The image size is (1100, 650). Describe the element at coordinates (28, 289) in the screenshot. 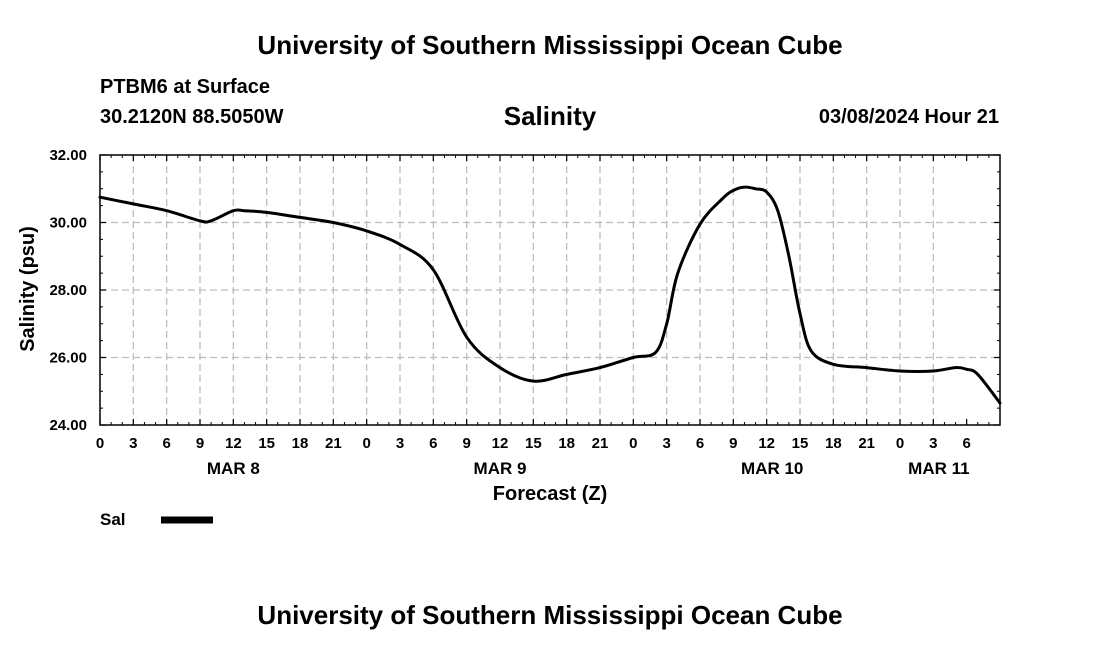

I see `y-axis-label: Salinity (psu)` at that location.